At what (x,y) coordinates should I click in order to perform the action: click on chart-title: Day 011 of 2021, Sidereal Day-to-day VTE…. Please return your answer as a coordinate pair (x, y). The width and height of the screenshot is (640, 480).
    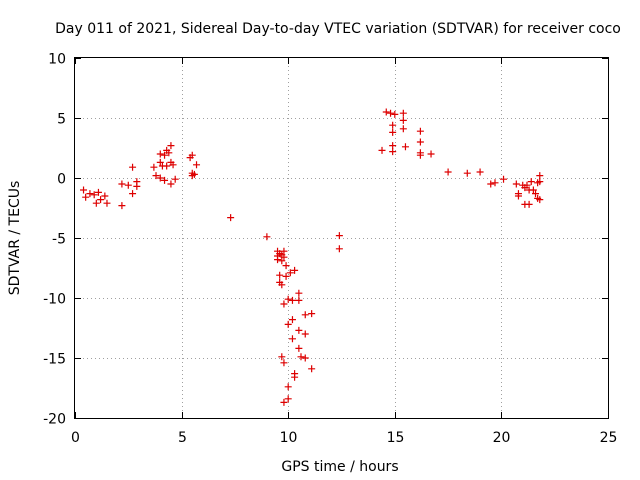
    Looking at the image, I should click on (338, 29).